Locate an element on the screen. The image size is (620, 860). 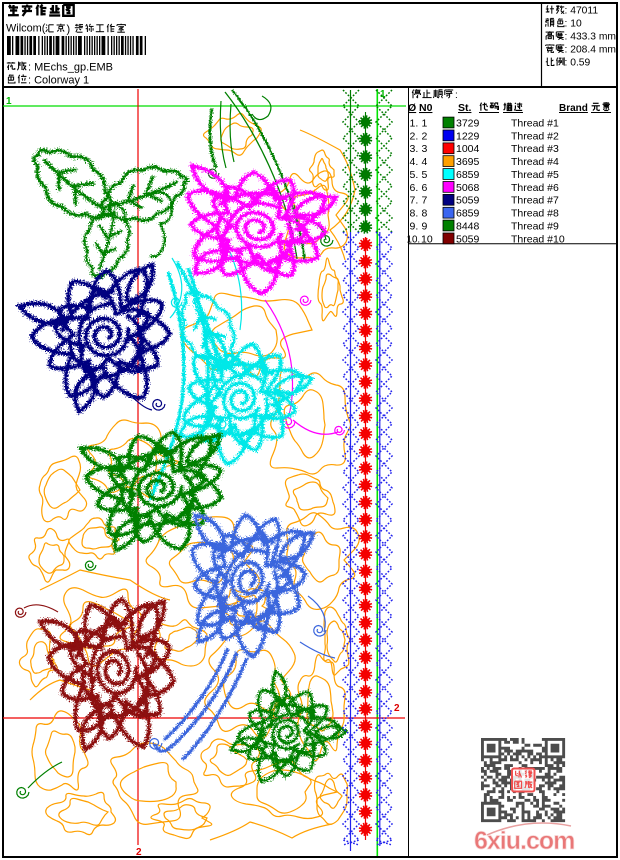
svg-text: Thread #10 is located at coordinates (538, 239).